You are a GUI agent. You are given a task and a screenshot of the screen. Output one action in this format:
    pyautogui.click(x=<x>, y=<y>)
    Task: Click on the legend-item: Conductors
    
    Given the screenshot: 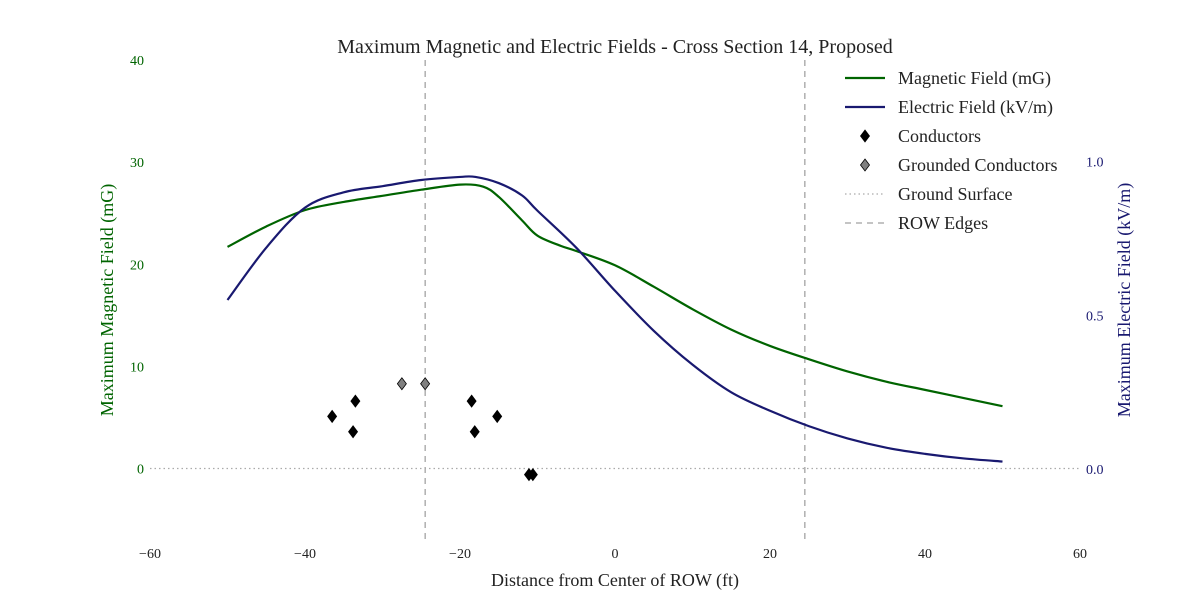 What is the action you would take?
    pyautogui.click(x=920, y=136)
    